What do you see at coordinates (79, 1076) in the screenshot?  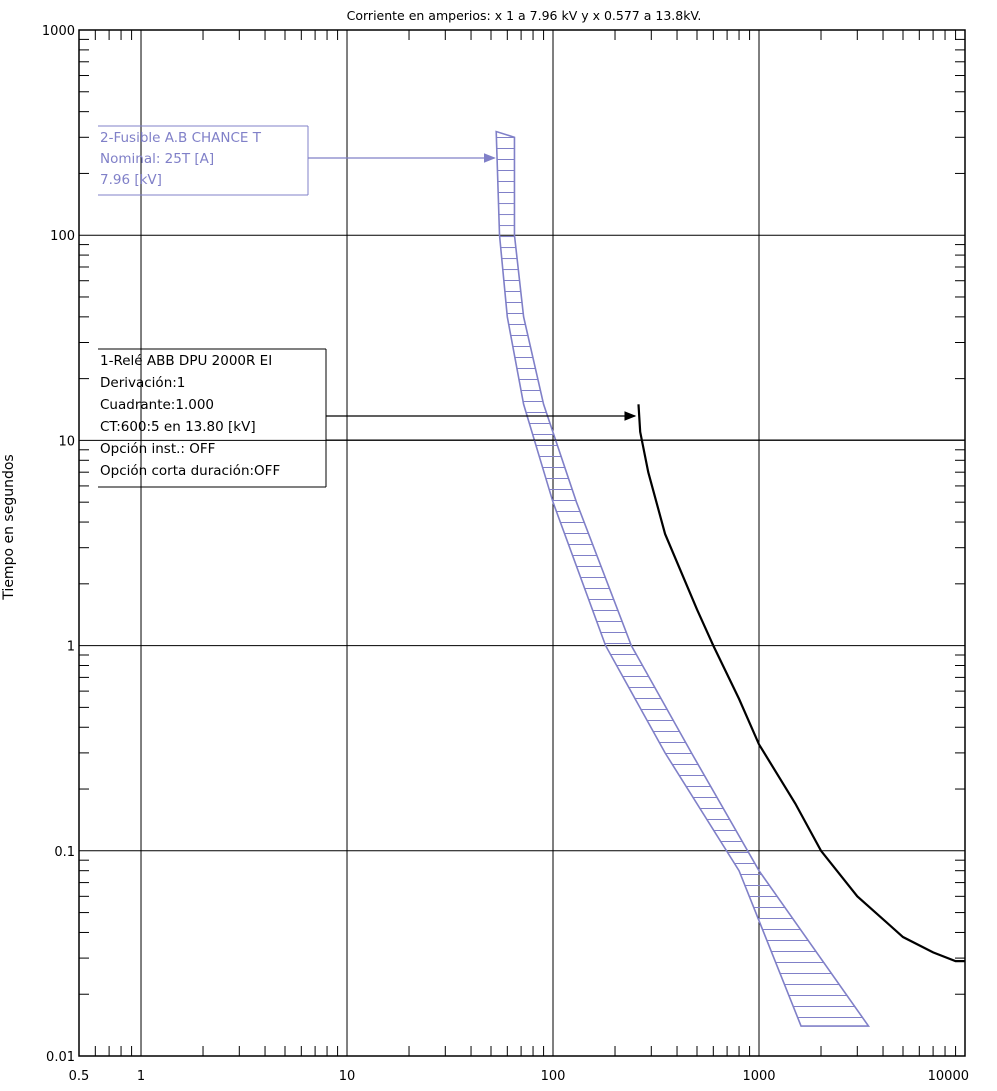 I see `x-tick-label: 0.5` at bounding box center [79, 1076].